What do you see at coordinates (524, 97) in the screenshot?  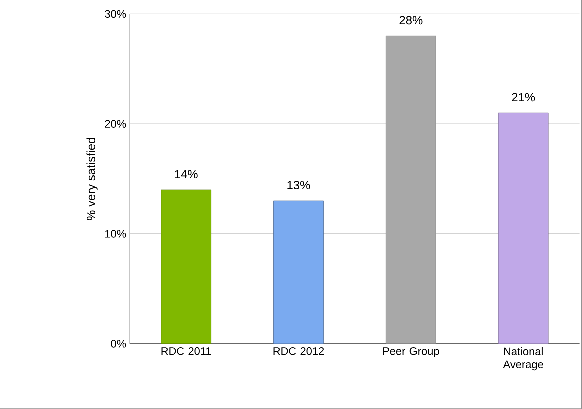 I see `data-label: 21%` at bounding box center [524, 97].